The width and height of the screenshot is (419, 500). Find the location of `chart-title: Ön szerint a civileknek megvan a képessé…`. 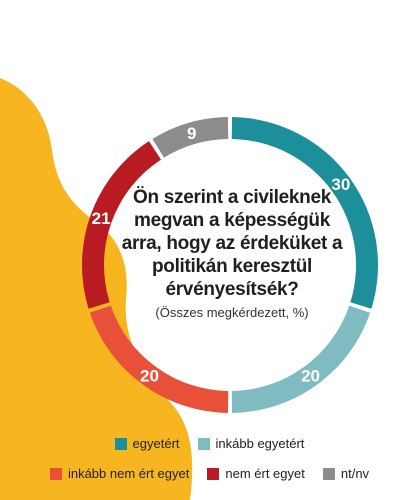

chart-title: Ön szerint a civileknek megvan a képessé… is located at coordinates (232, 243).